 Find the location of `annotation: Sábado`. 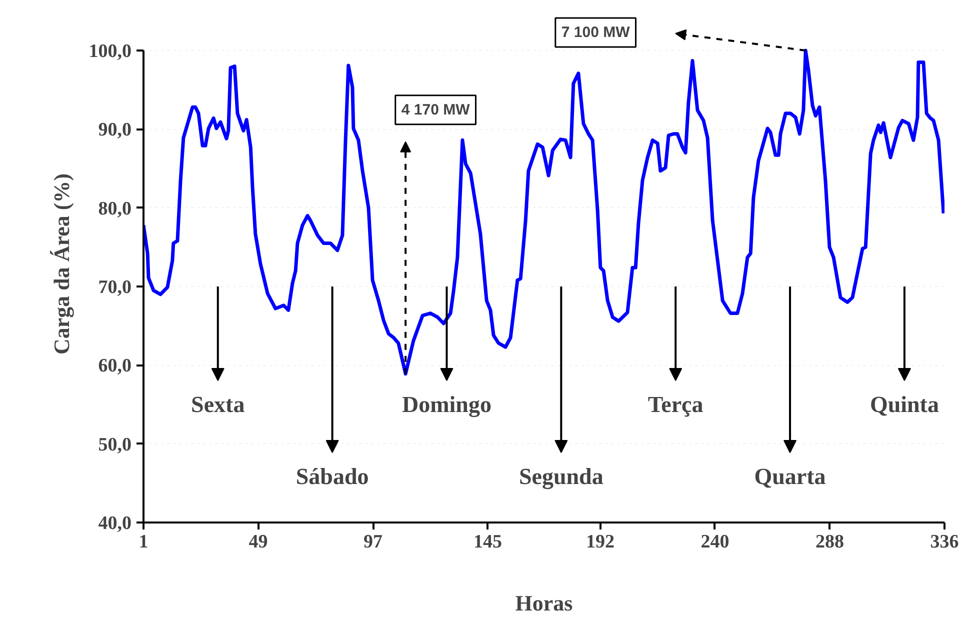

annotation: Sábado is located at coordinates (332, 476).